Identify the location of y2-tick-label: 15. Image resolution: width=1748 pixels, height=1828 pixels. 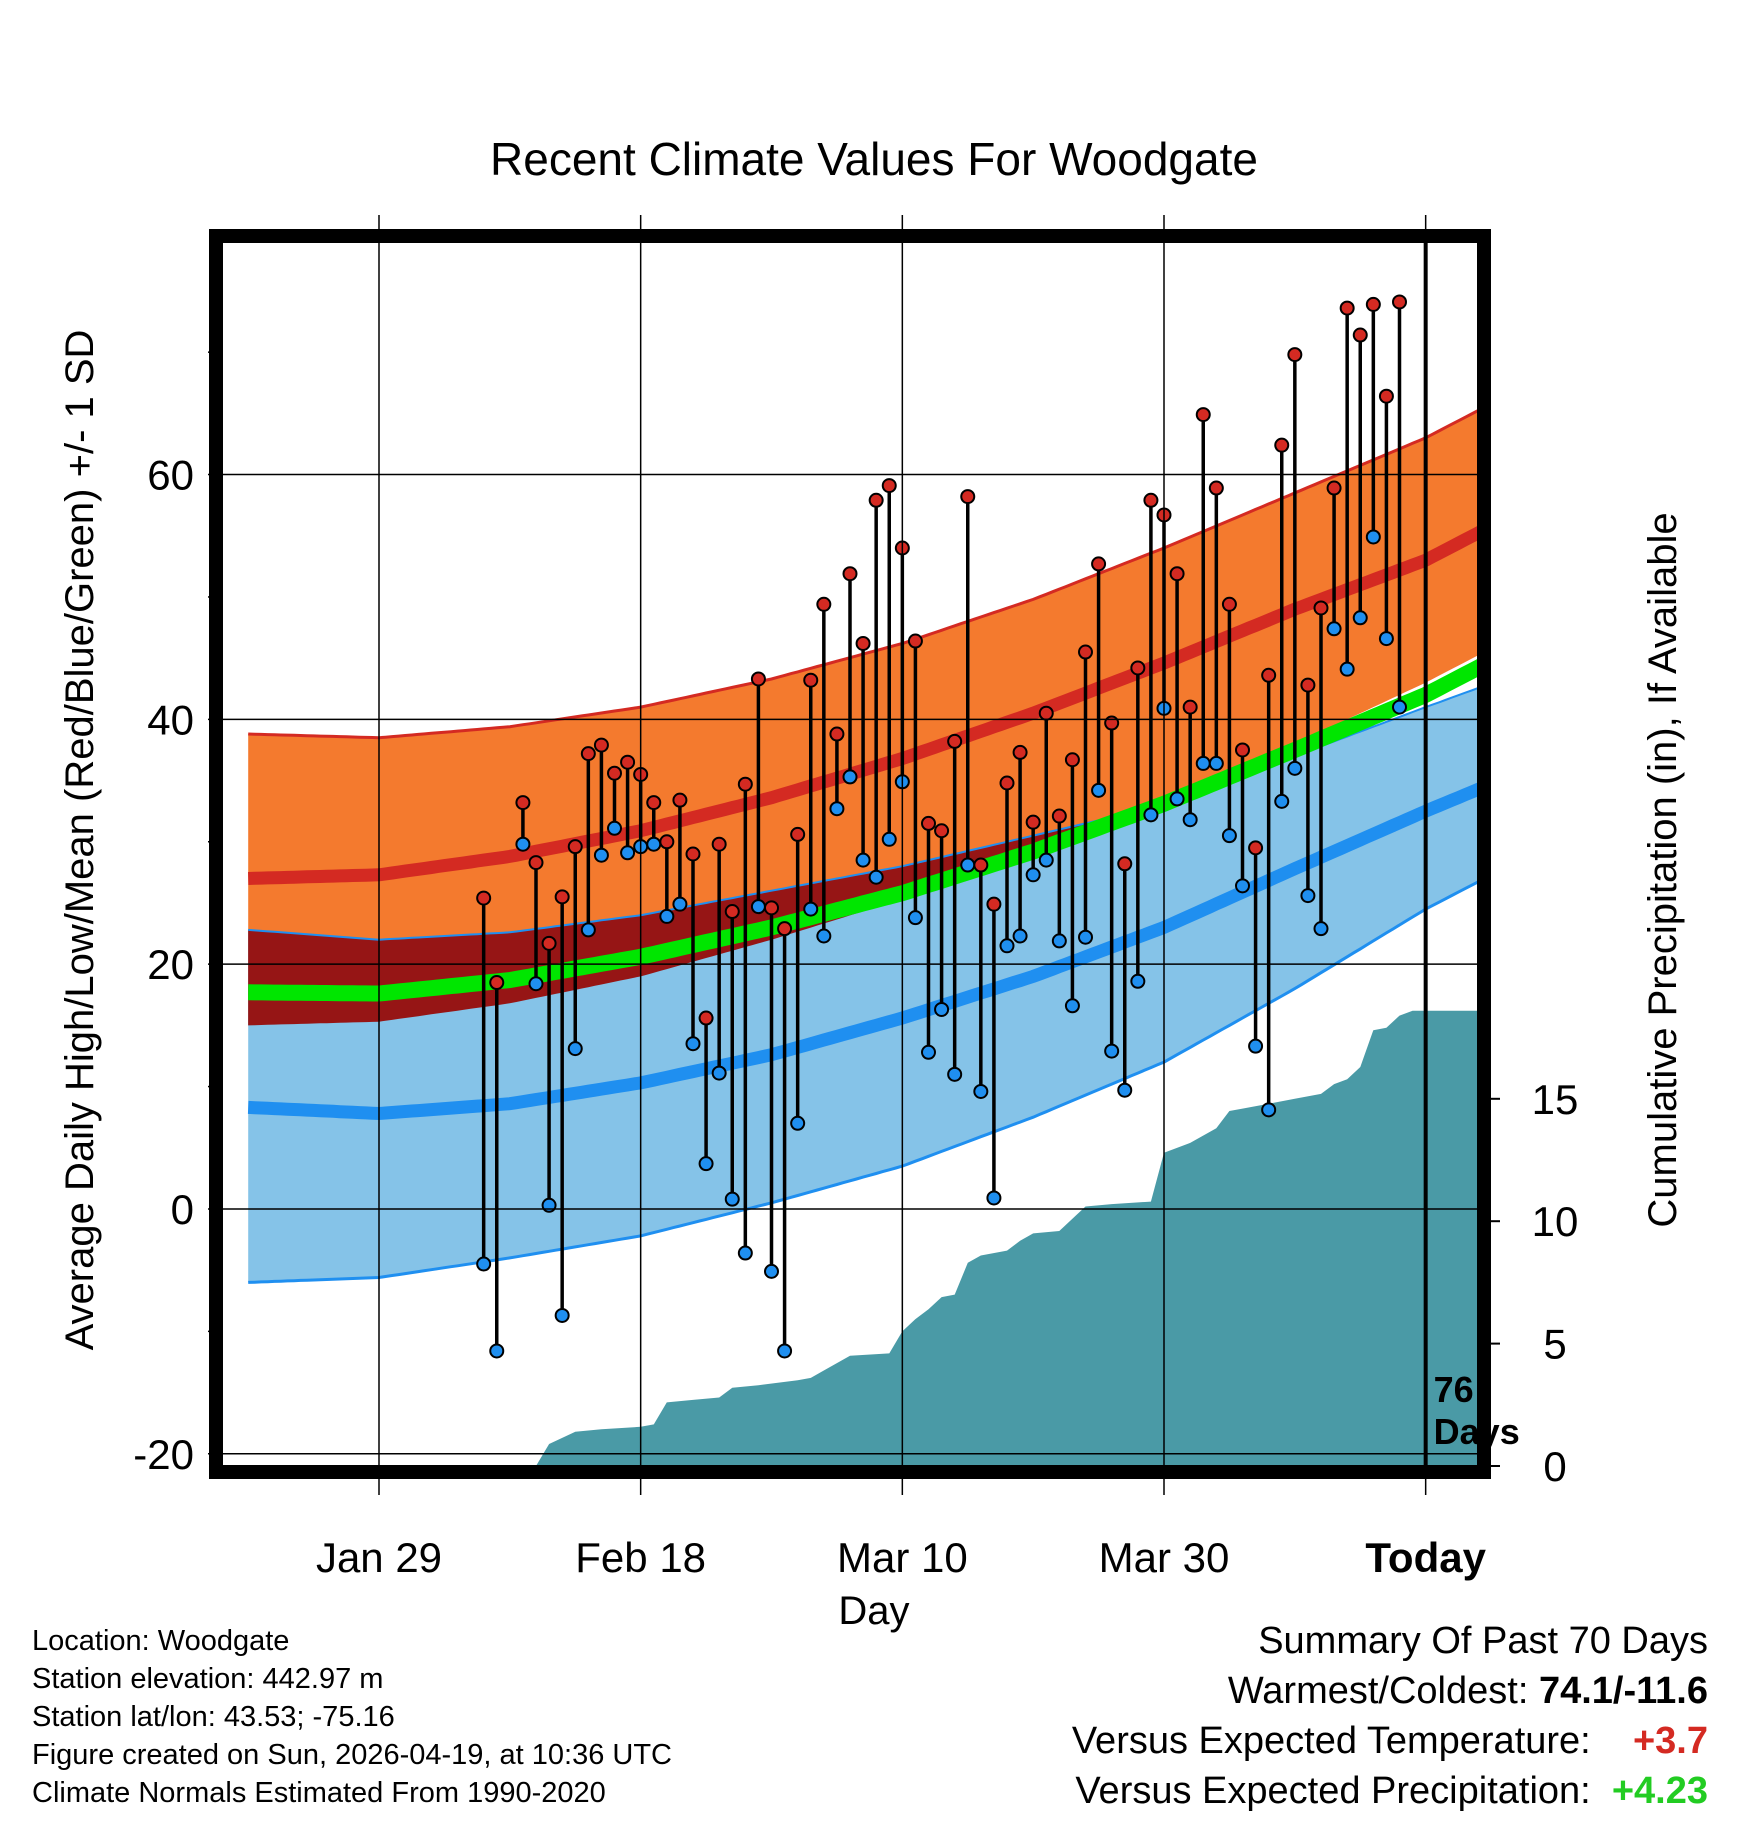
(1555, 1099).